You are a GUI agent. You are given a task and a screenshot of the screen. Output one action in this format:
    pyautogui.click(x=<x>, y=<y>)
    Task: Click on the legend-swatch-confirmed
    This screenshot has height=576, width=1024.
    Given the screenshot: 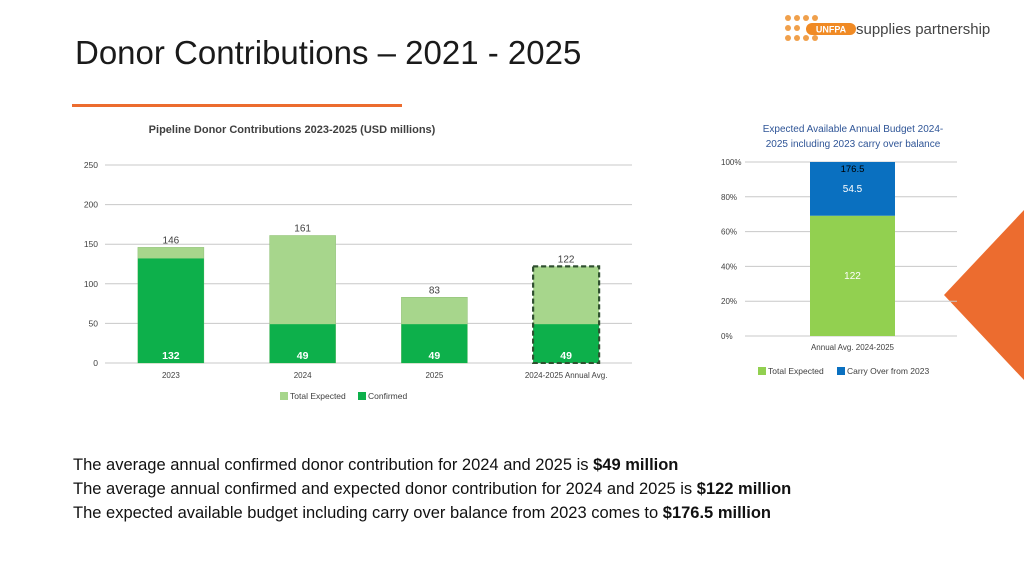 What is the action you would take?
    pyautogui.click(x=362, y=396)
    